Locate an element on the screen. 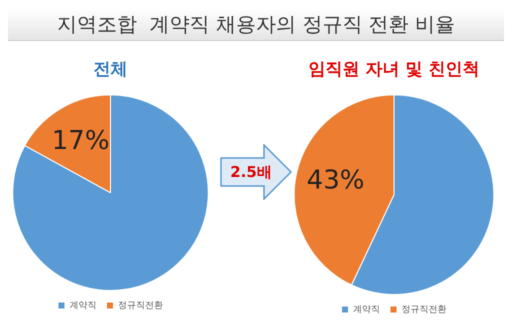 The image size is (512, 336). data-label: 43% is located at coordinates (335, 180).